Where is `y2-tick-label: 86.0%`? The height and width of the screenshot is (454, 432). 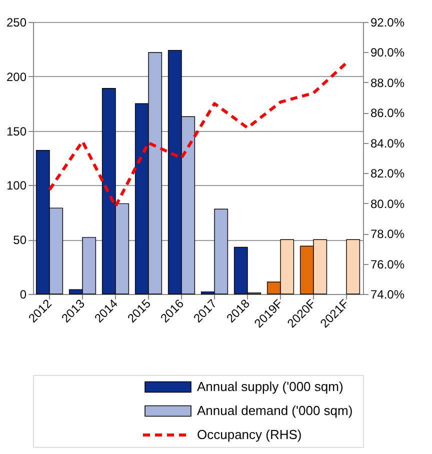
y2-tick-label: 86.0% is located at coordinates (387, 113).